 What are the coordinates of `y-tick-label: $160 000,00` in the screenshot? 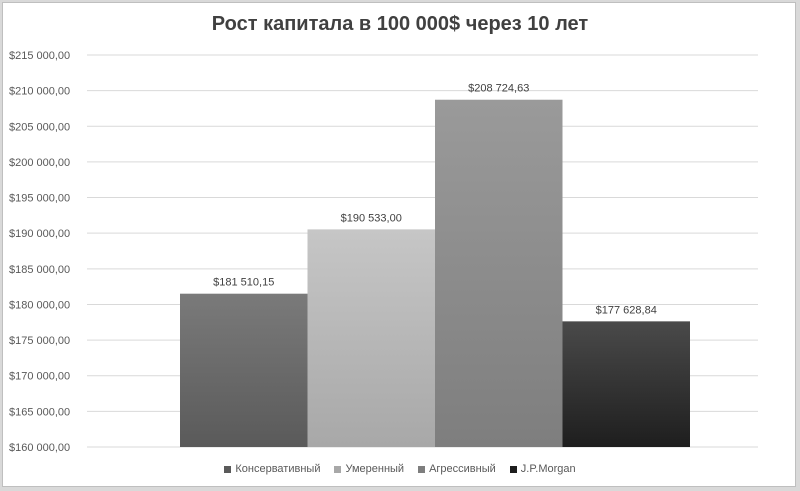 It's located at (39, 448).